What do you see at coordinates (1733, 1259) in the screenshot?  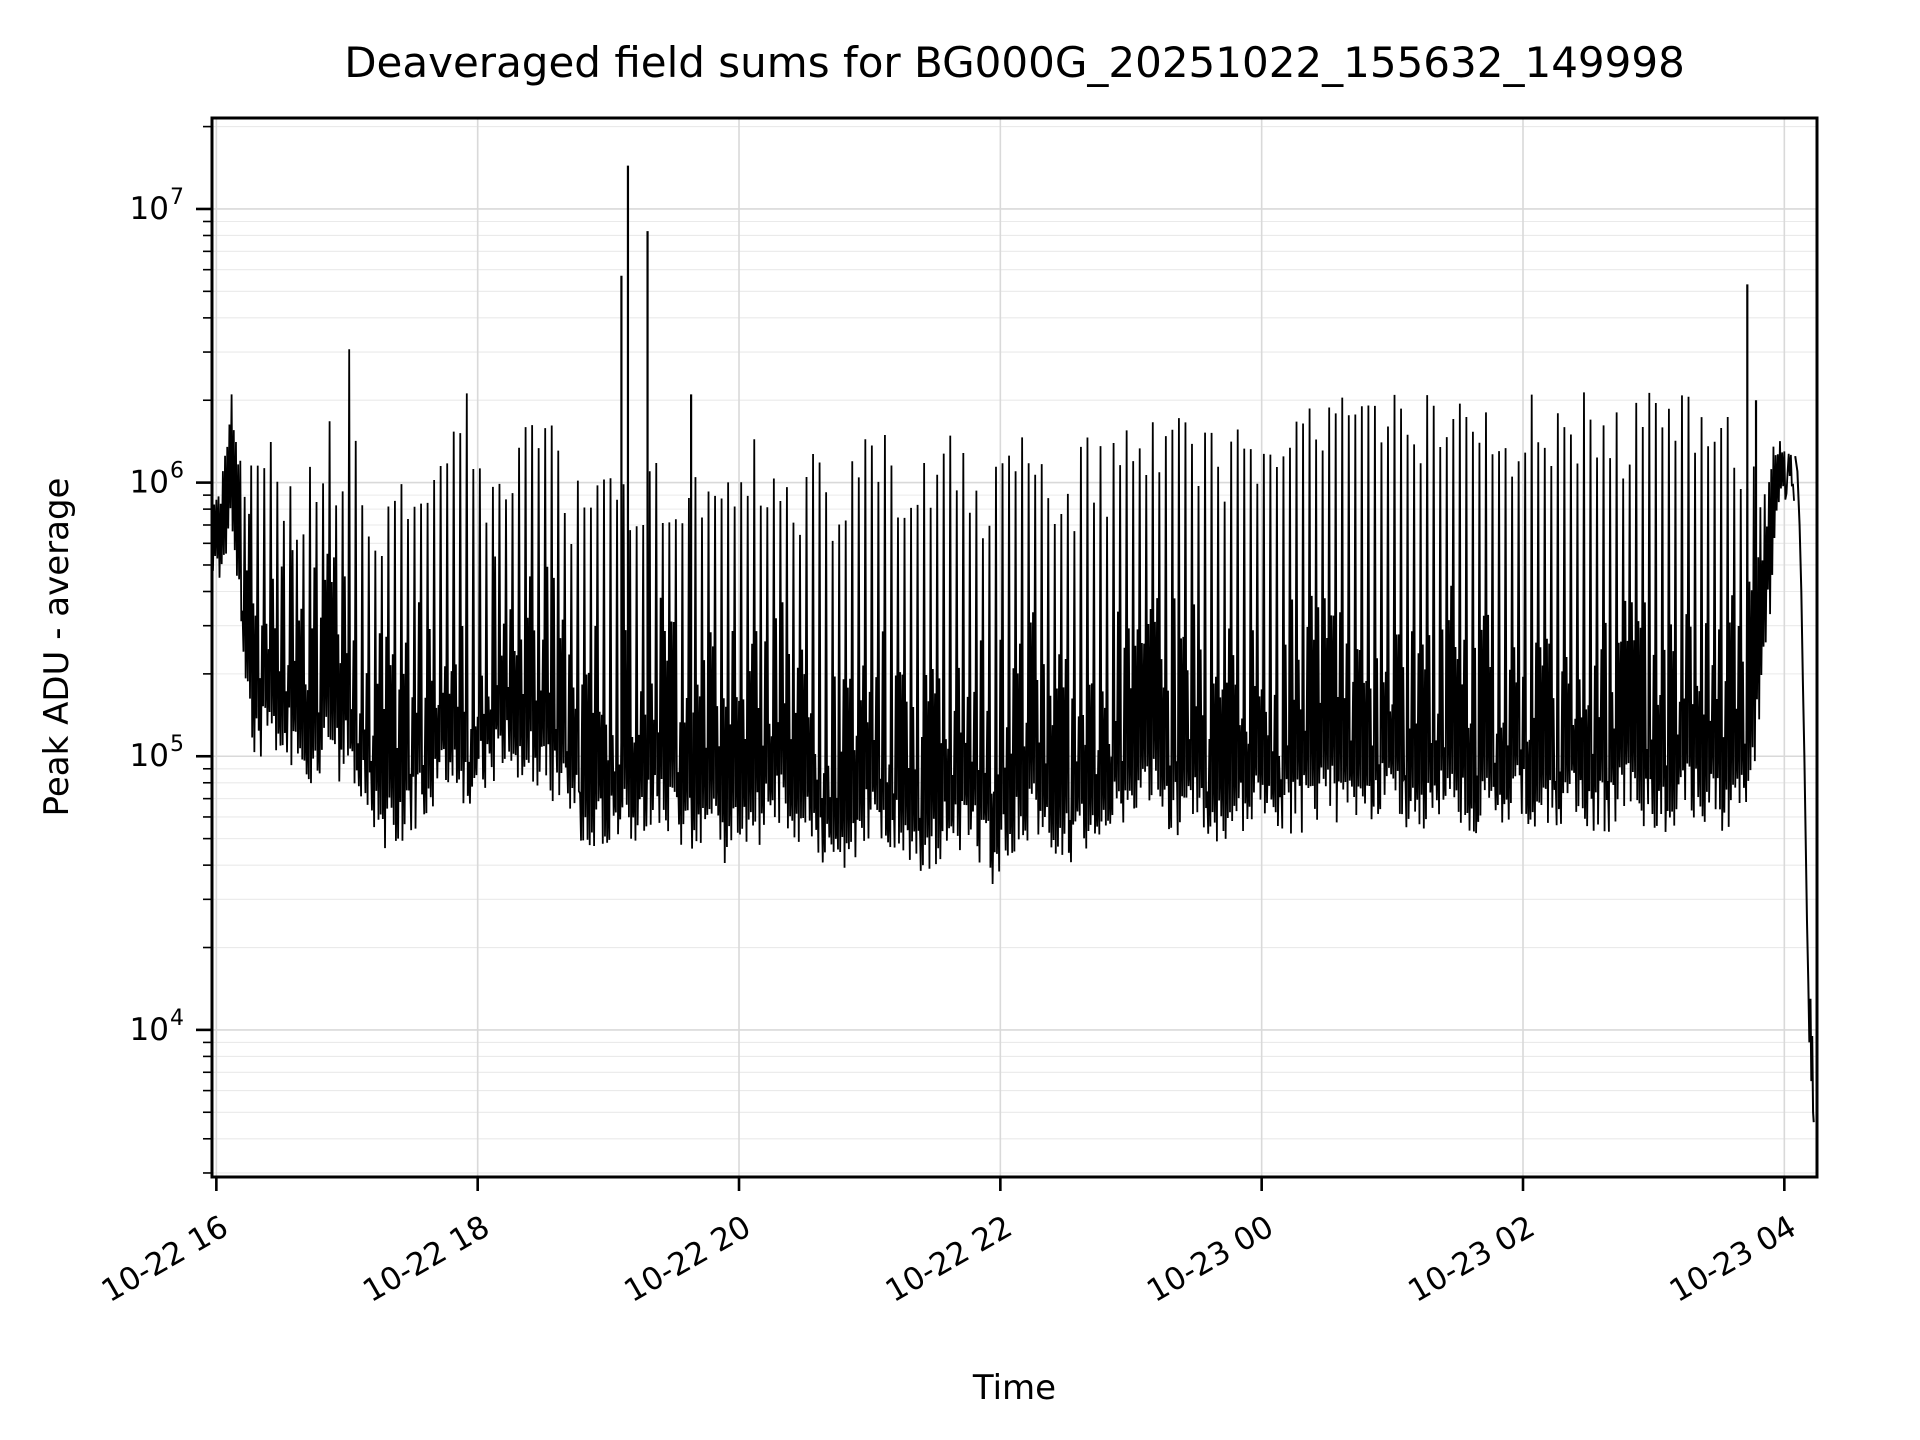 I see `x-tick-label: 10-23 04` at bounding box center [1733, 1259].